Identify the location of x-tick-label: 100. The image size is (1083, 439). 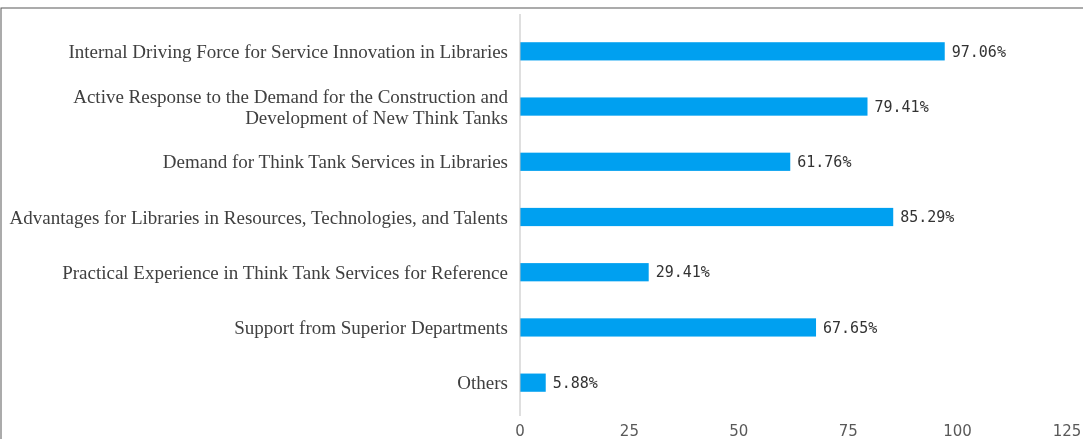
(957, 430).